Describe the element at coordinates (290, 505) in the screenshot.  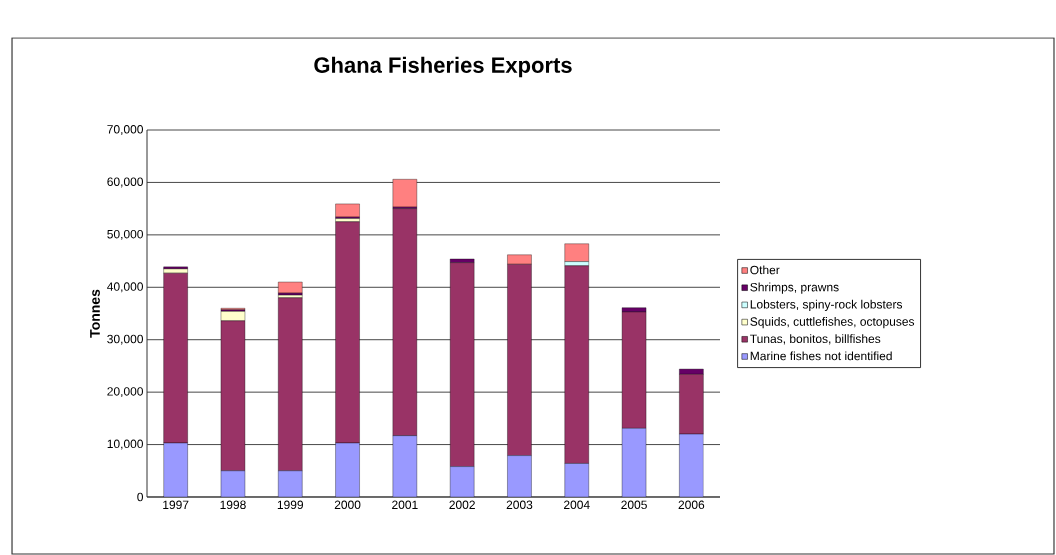
I see `x-tick-label: 1999` at that location.